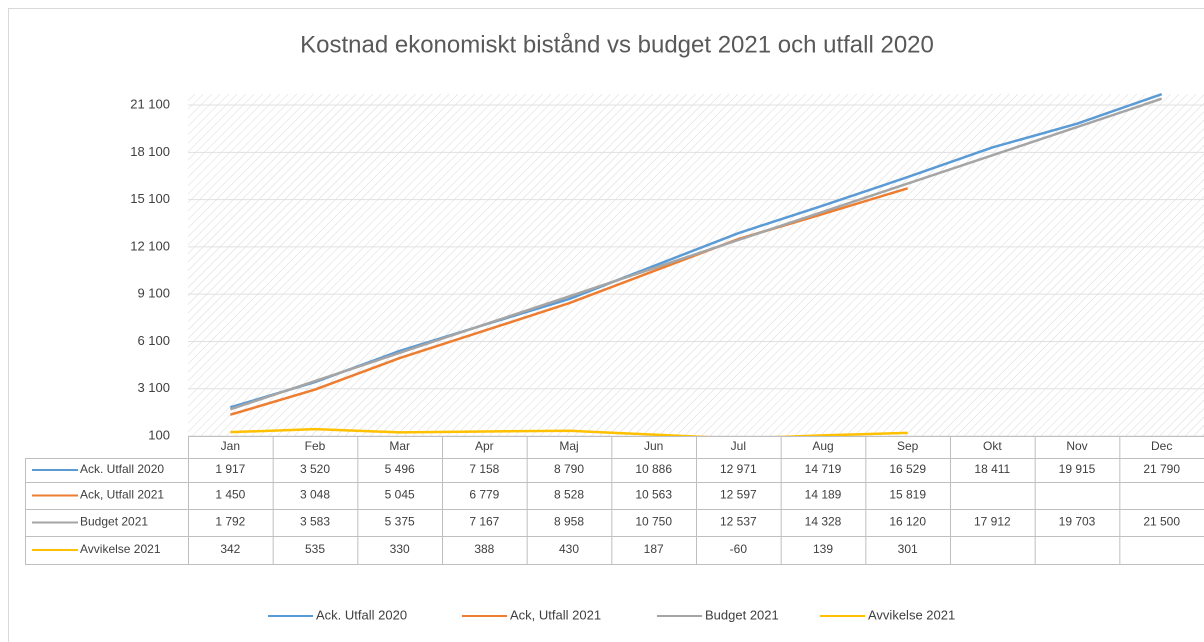 Image resolution: width=1204 pixels, height=642 pixels. What do you see at coordinates (569, 549) in the screenshot?
I see `table-cell: 430` at bounding box center [569, 549].